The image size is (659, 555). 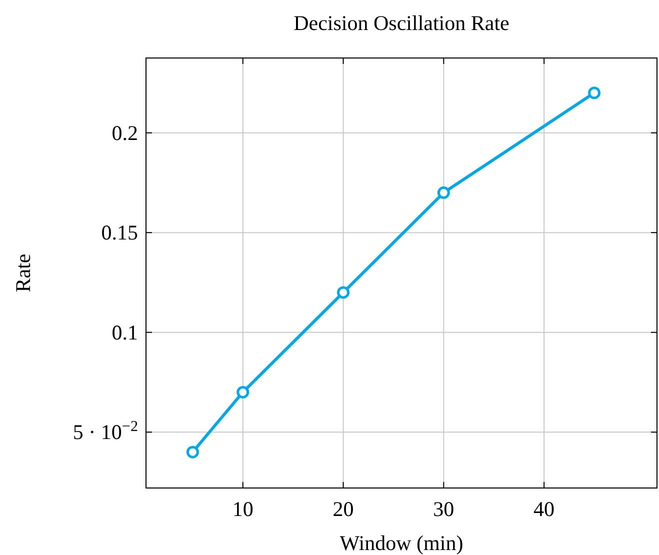 I want to click on y-tick-label: 5 · 10$^{−2}$, so click(x=105, y=431).